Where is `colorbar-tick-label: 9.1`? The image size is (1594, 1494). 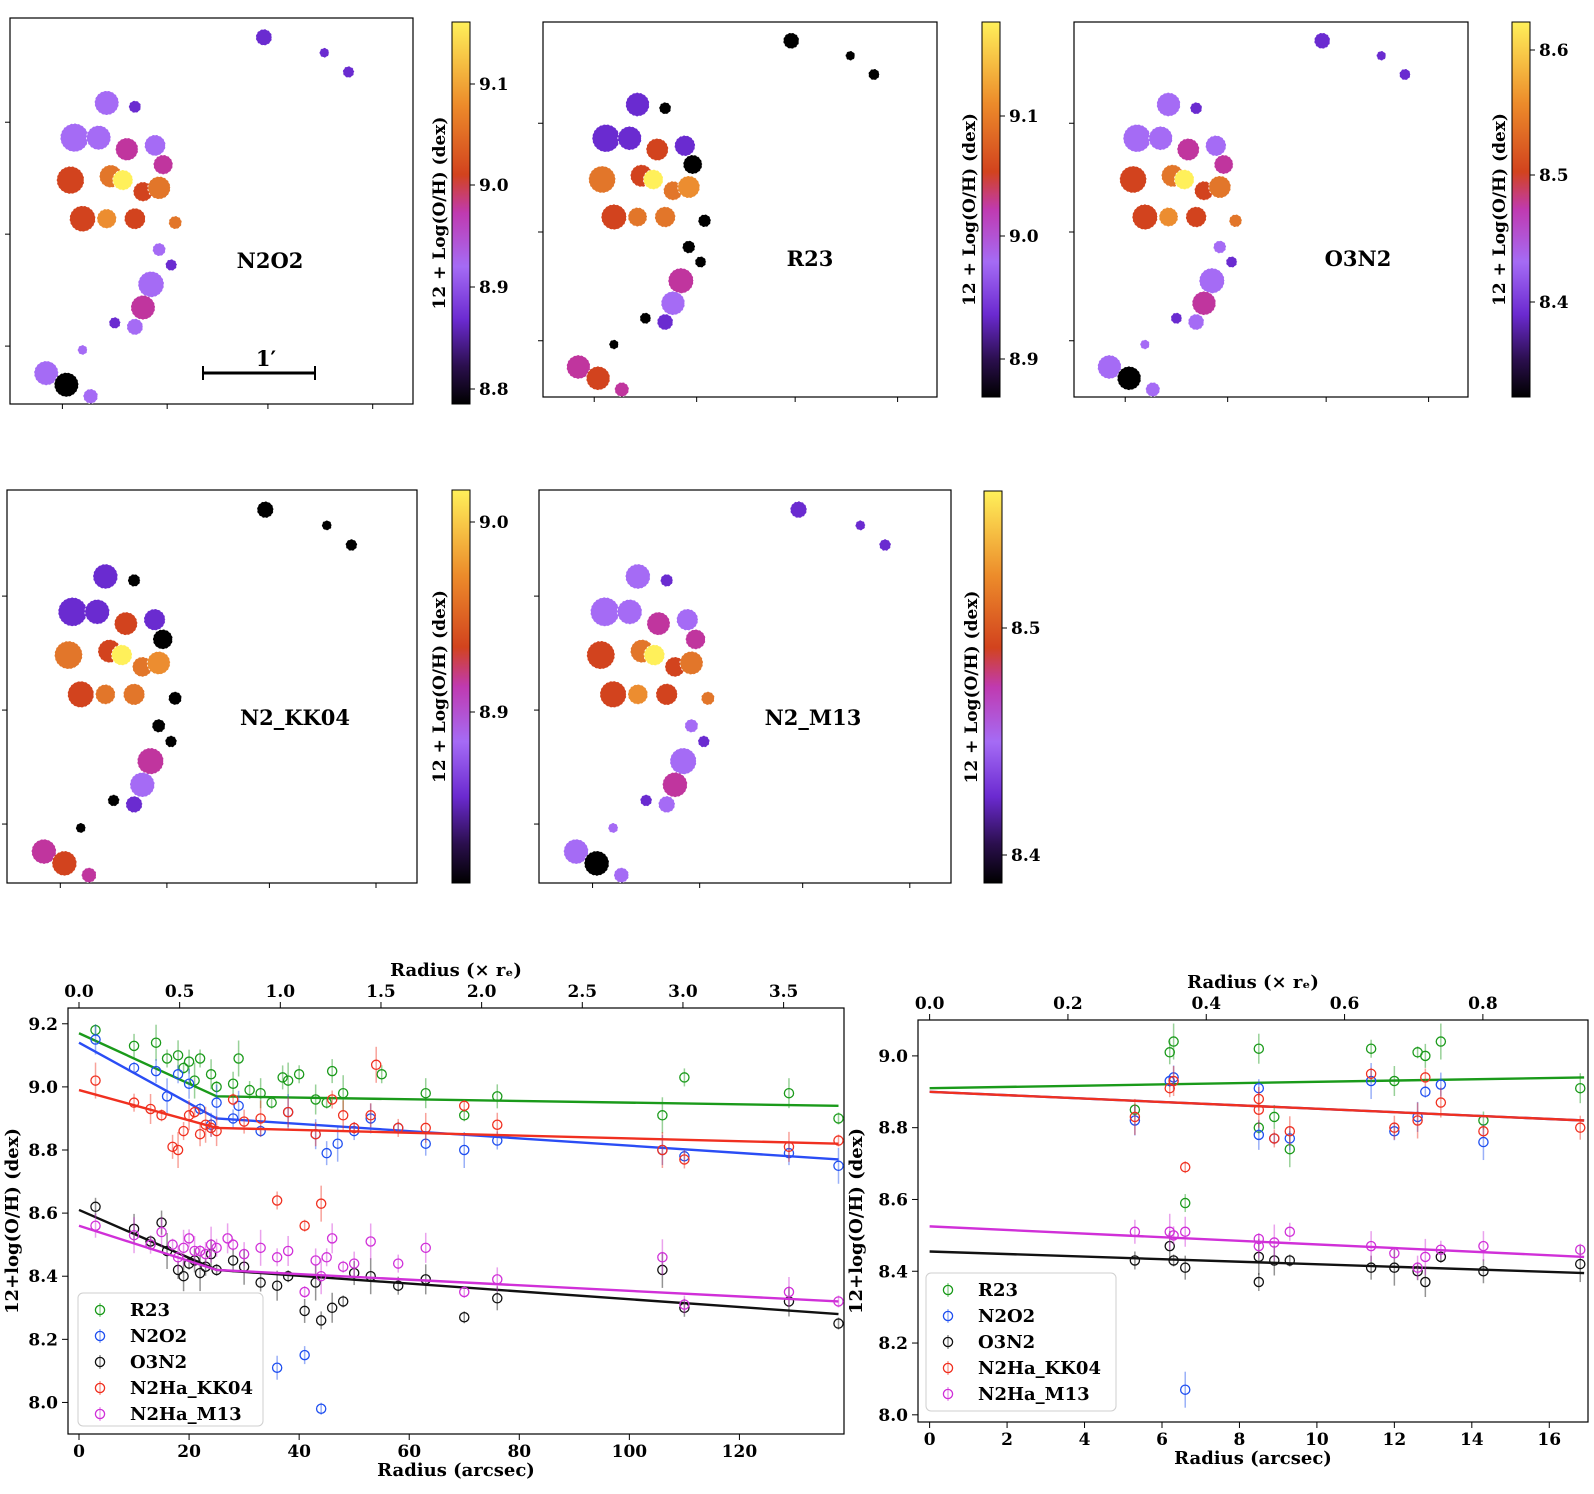
colorbar-tick-label: 9.1 is located at coordinates (494, 85).